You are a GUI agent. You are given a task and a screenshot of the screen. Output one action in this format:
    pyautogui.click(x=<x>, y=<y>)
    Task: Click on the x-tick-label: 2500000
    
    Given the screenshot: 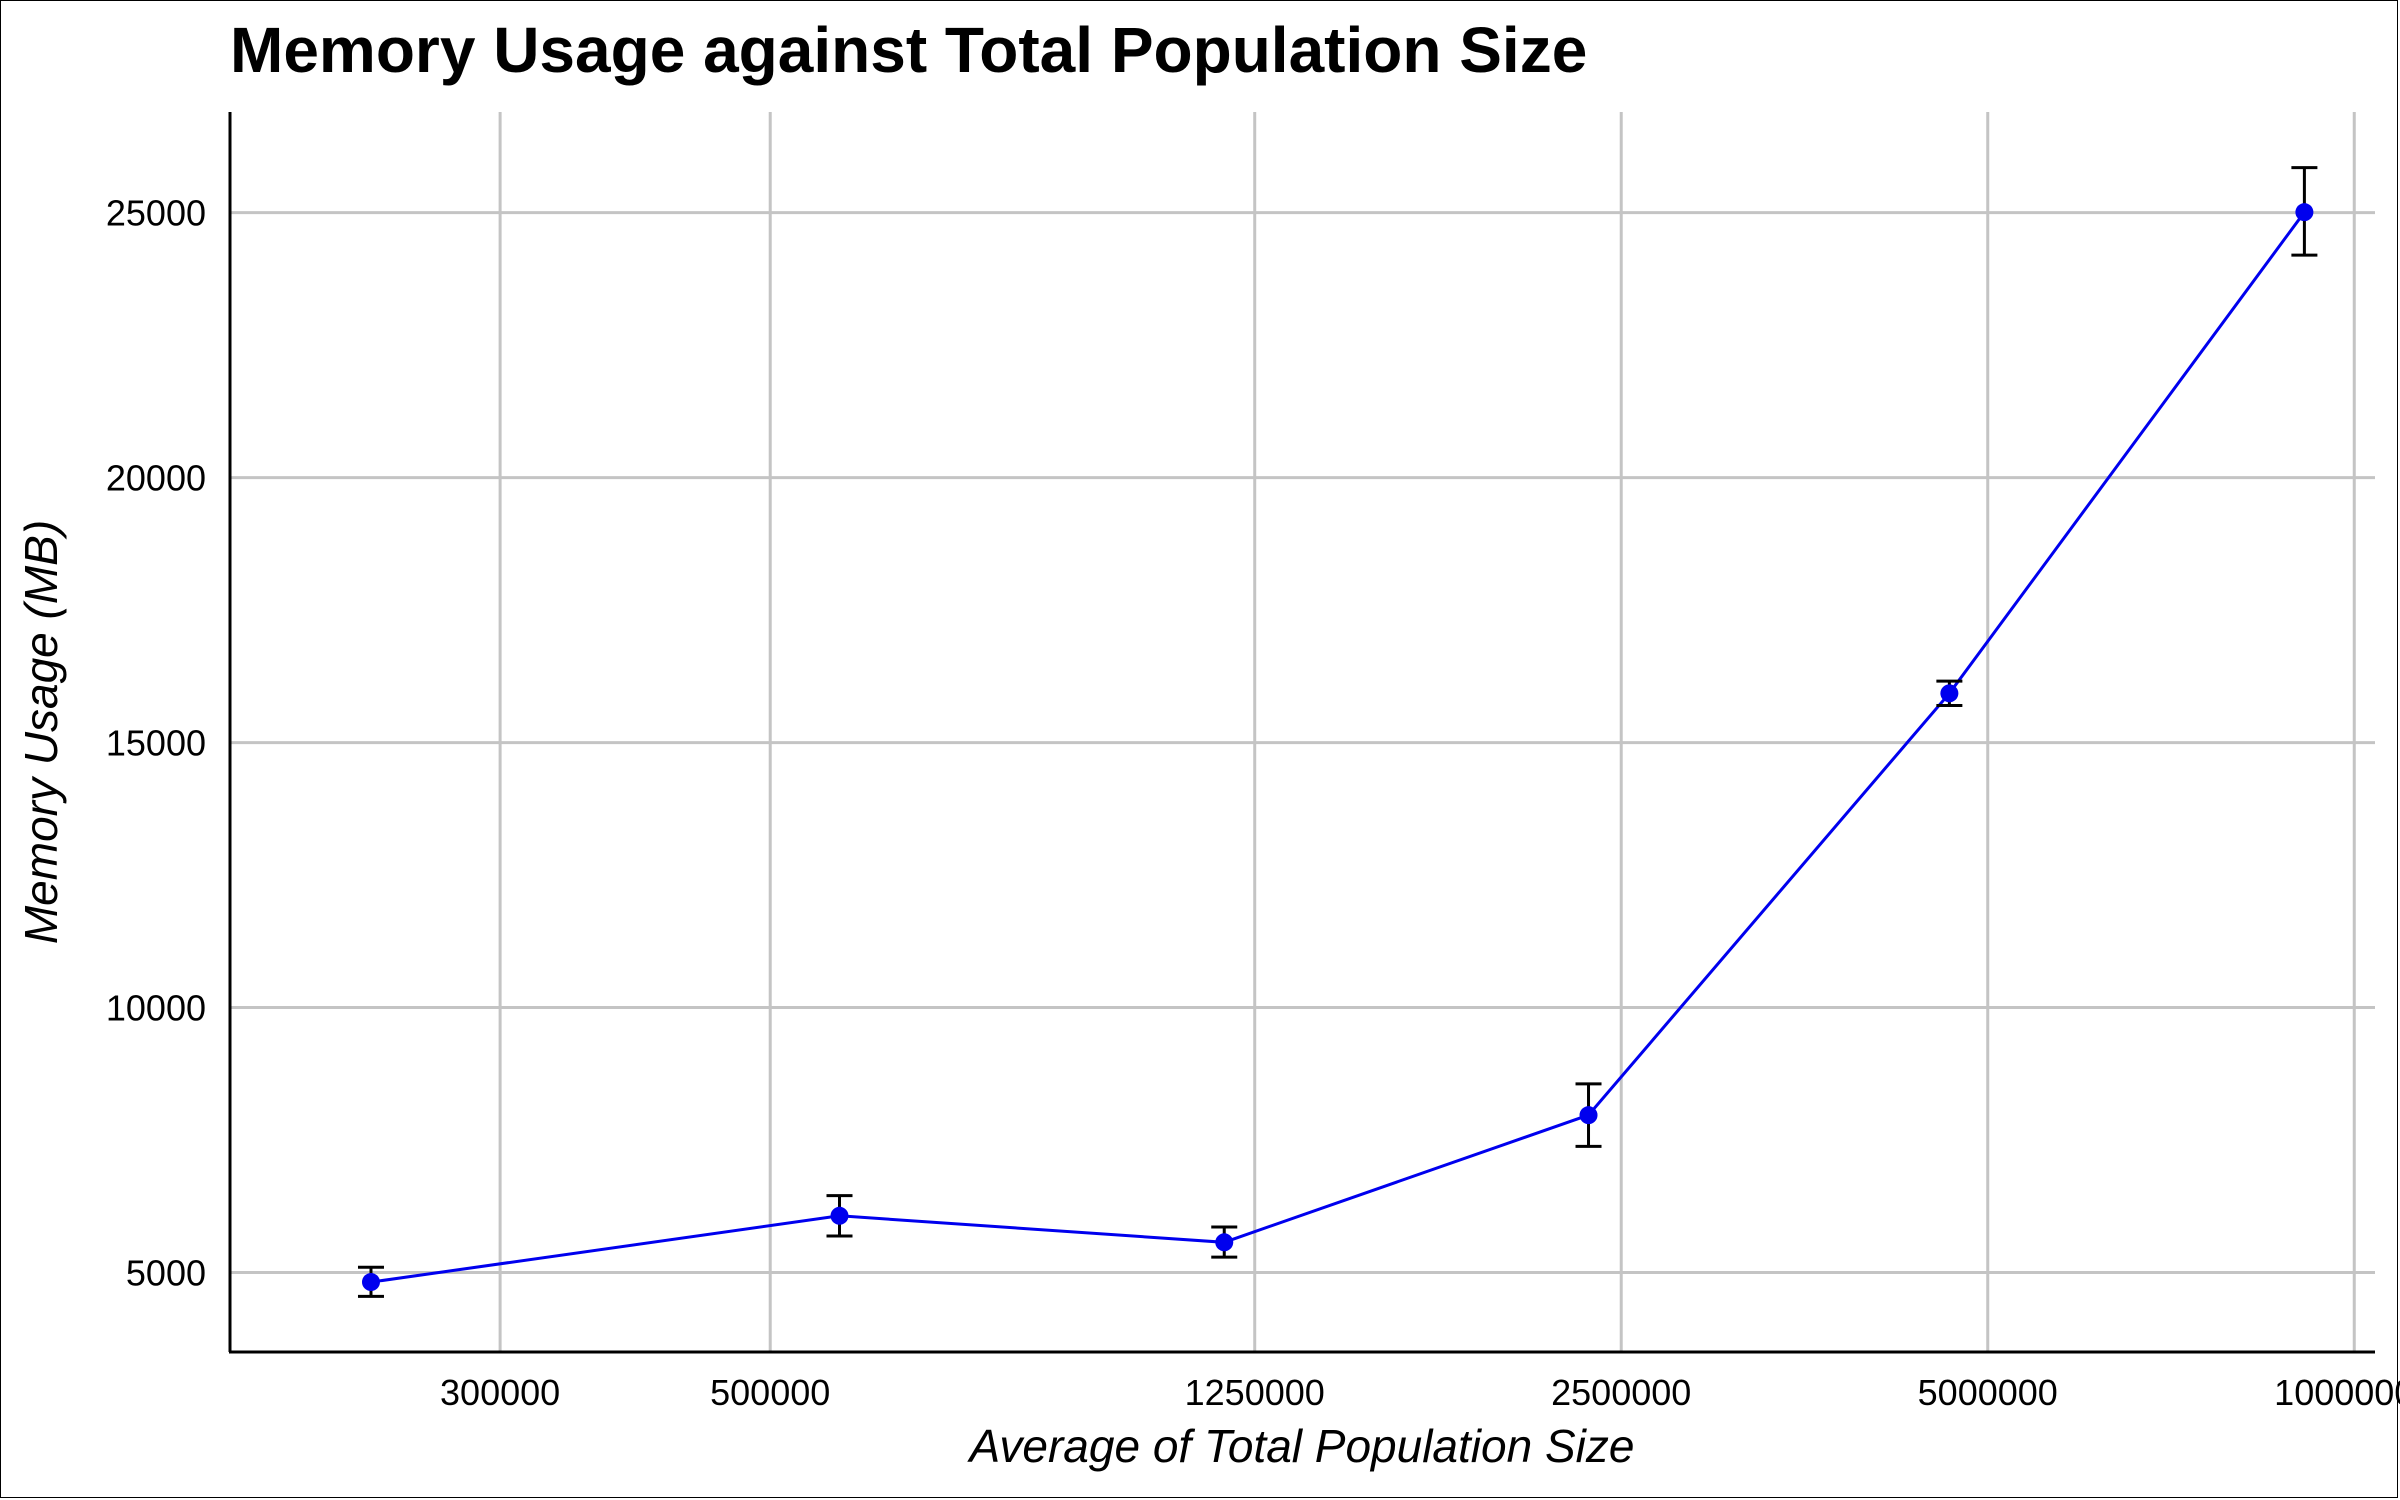 What is the action you would take?
    pyautogui.click(x=1621, y=1392)
    